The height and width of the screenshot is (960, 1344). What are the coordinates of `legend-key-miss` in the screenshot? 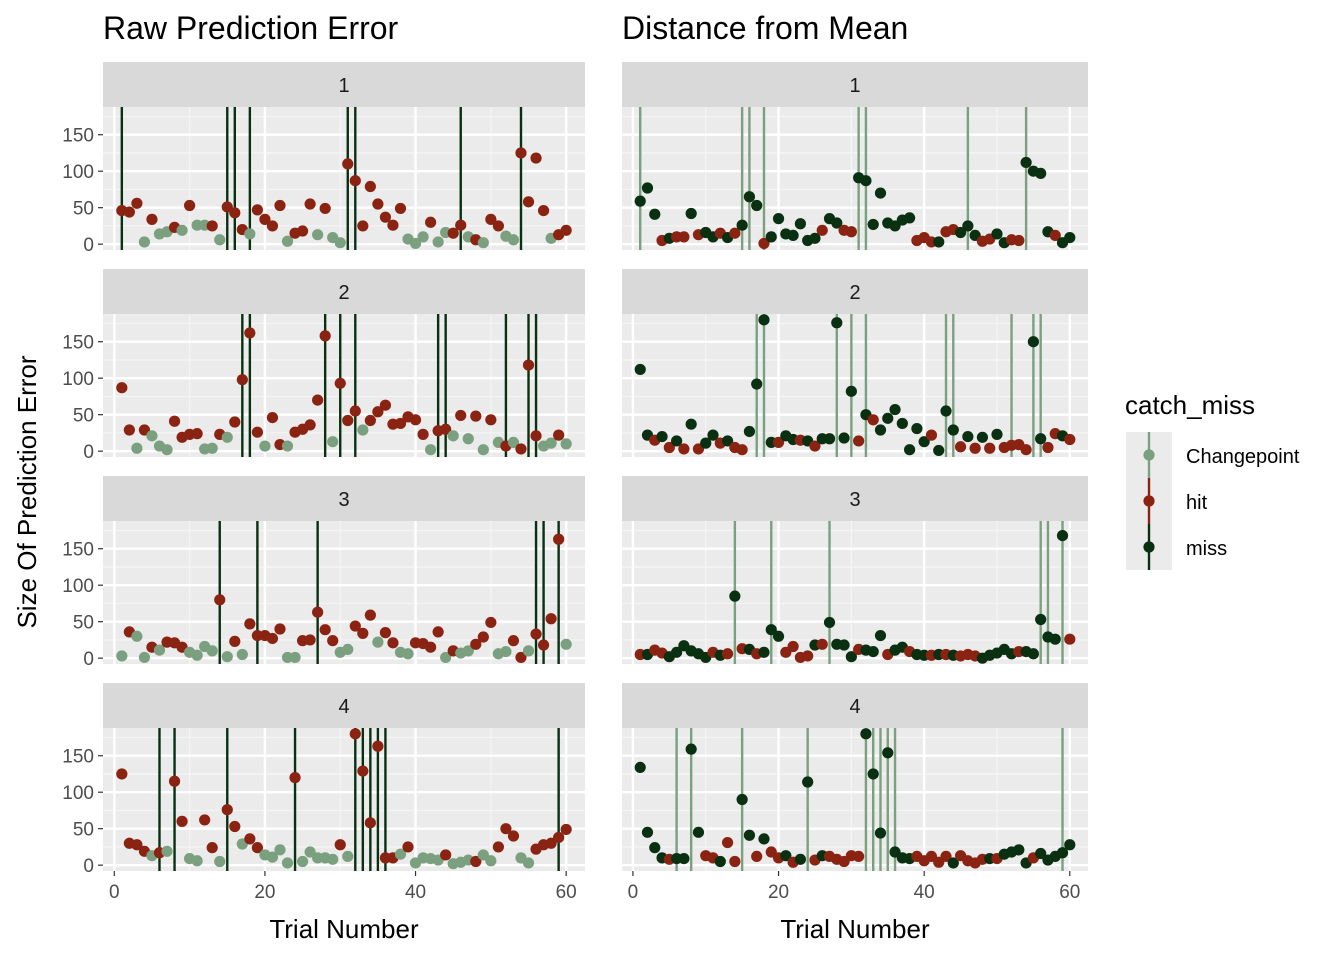 It's located at (1149, 547).